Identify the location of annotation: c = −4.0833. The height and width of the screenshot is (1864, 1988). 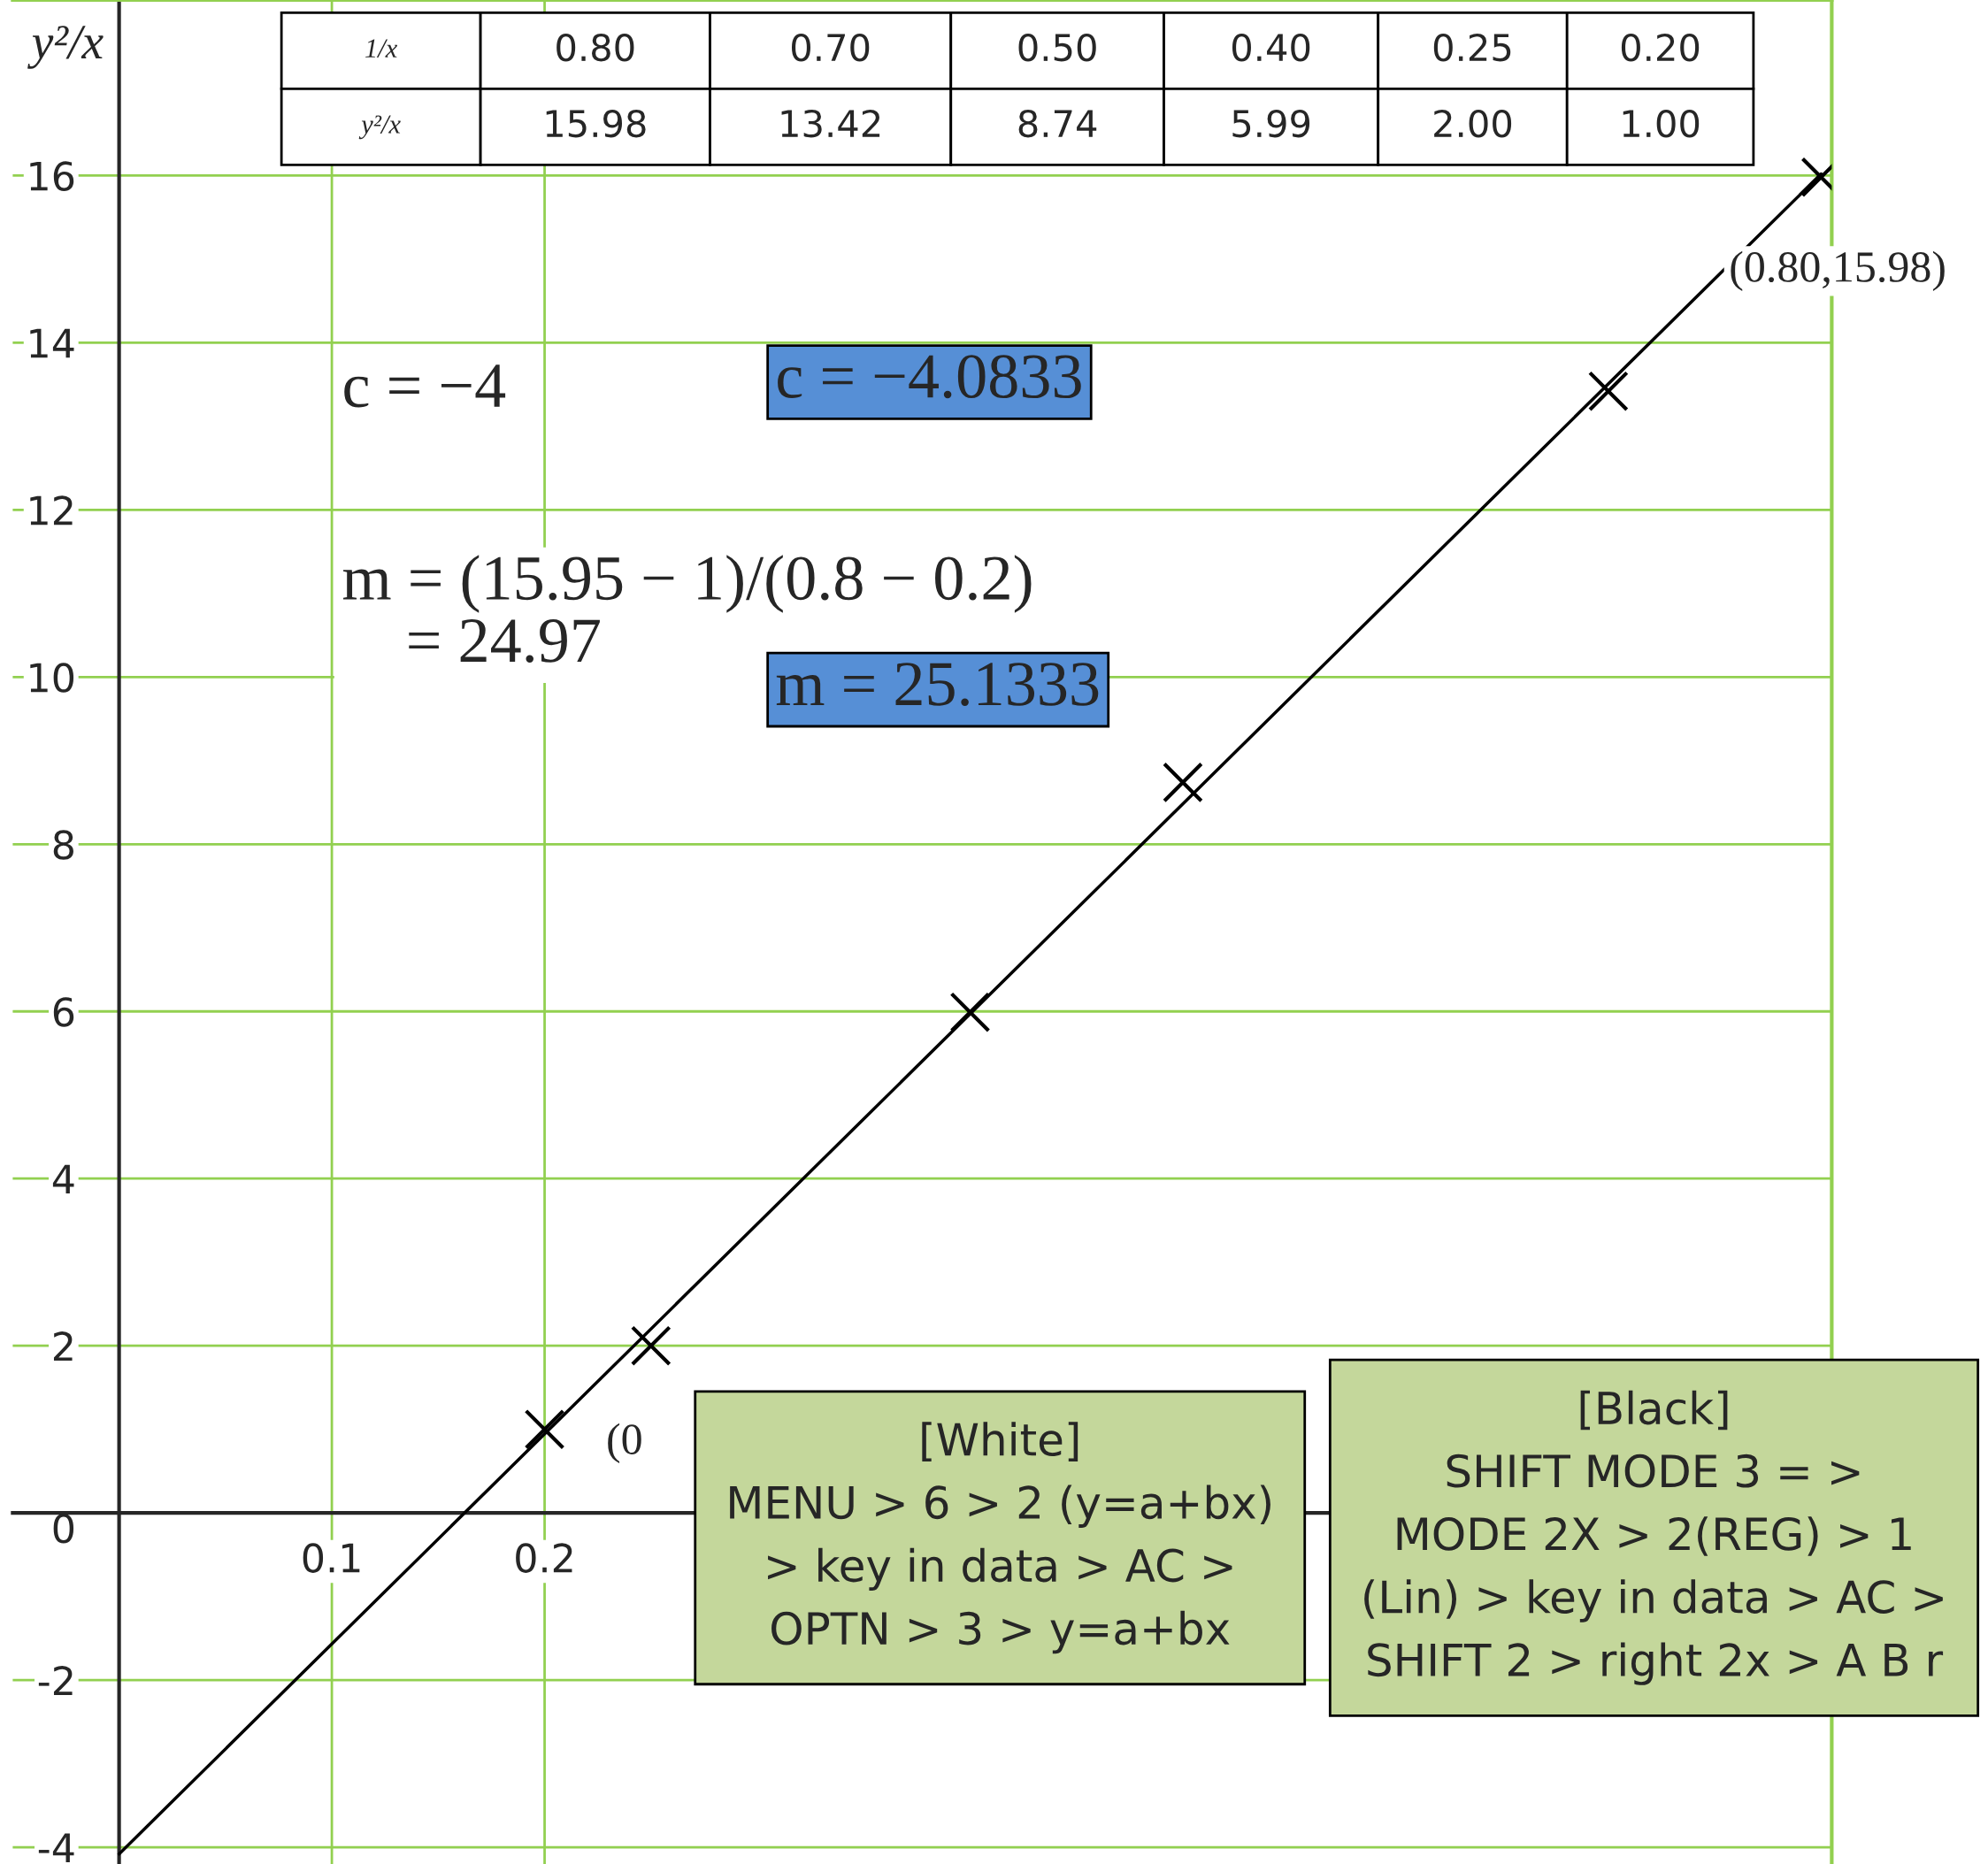
(929, 377).